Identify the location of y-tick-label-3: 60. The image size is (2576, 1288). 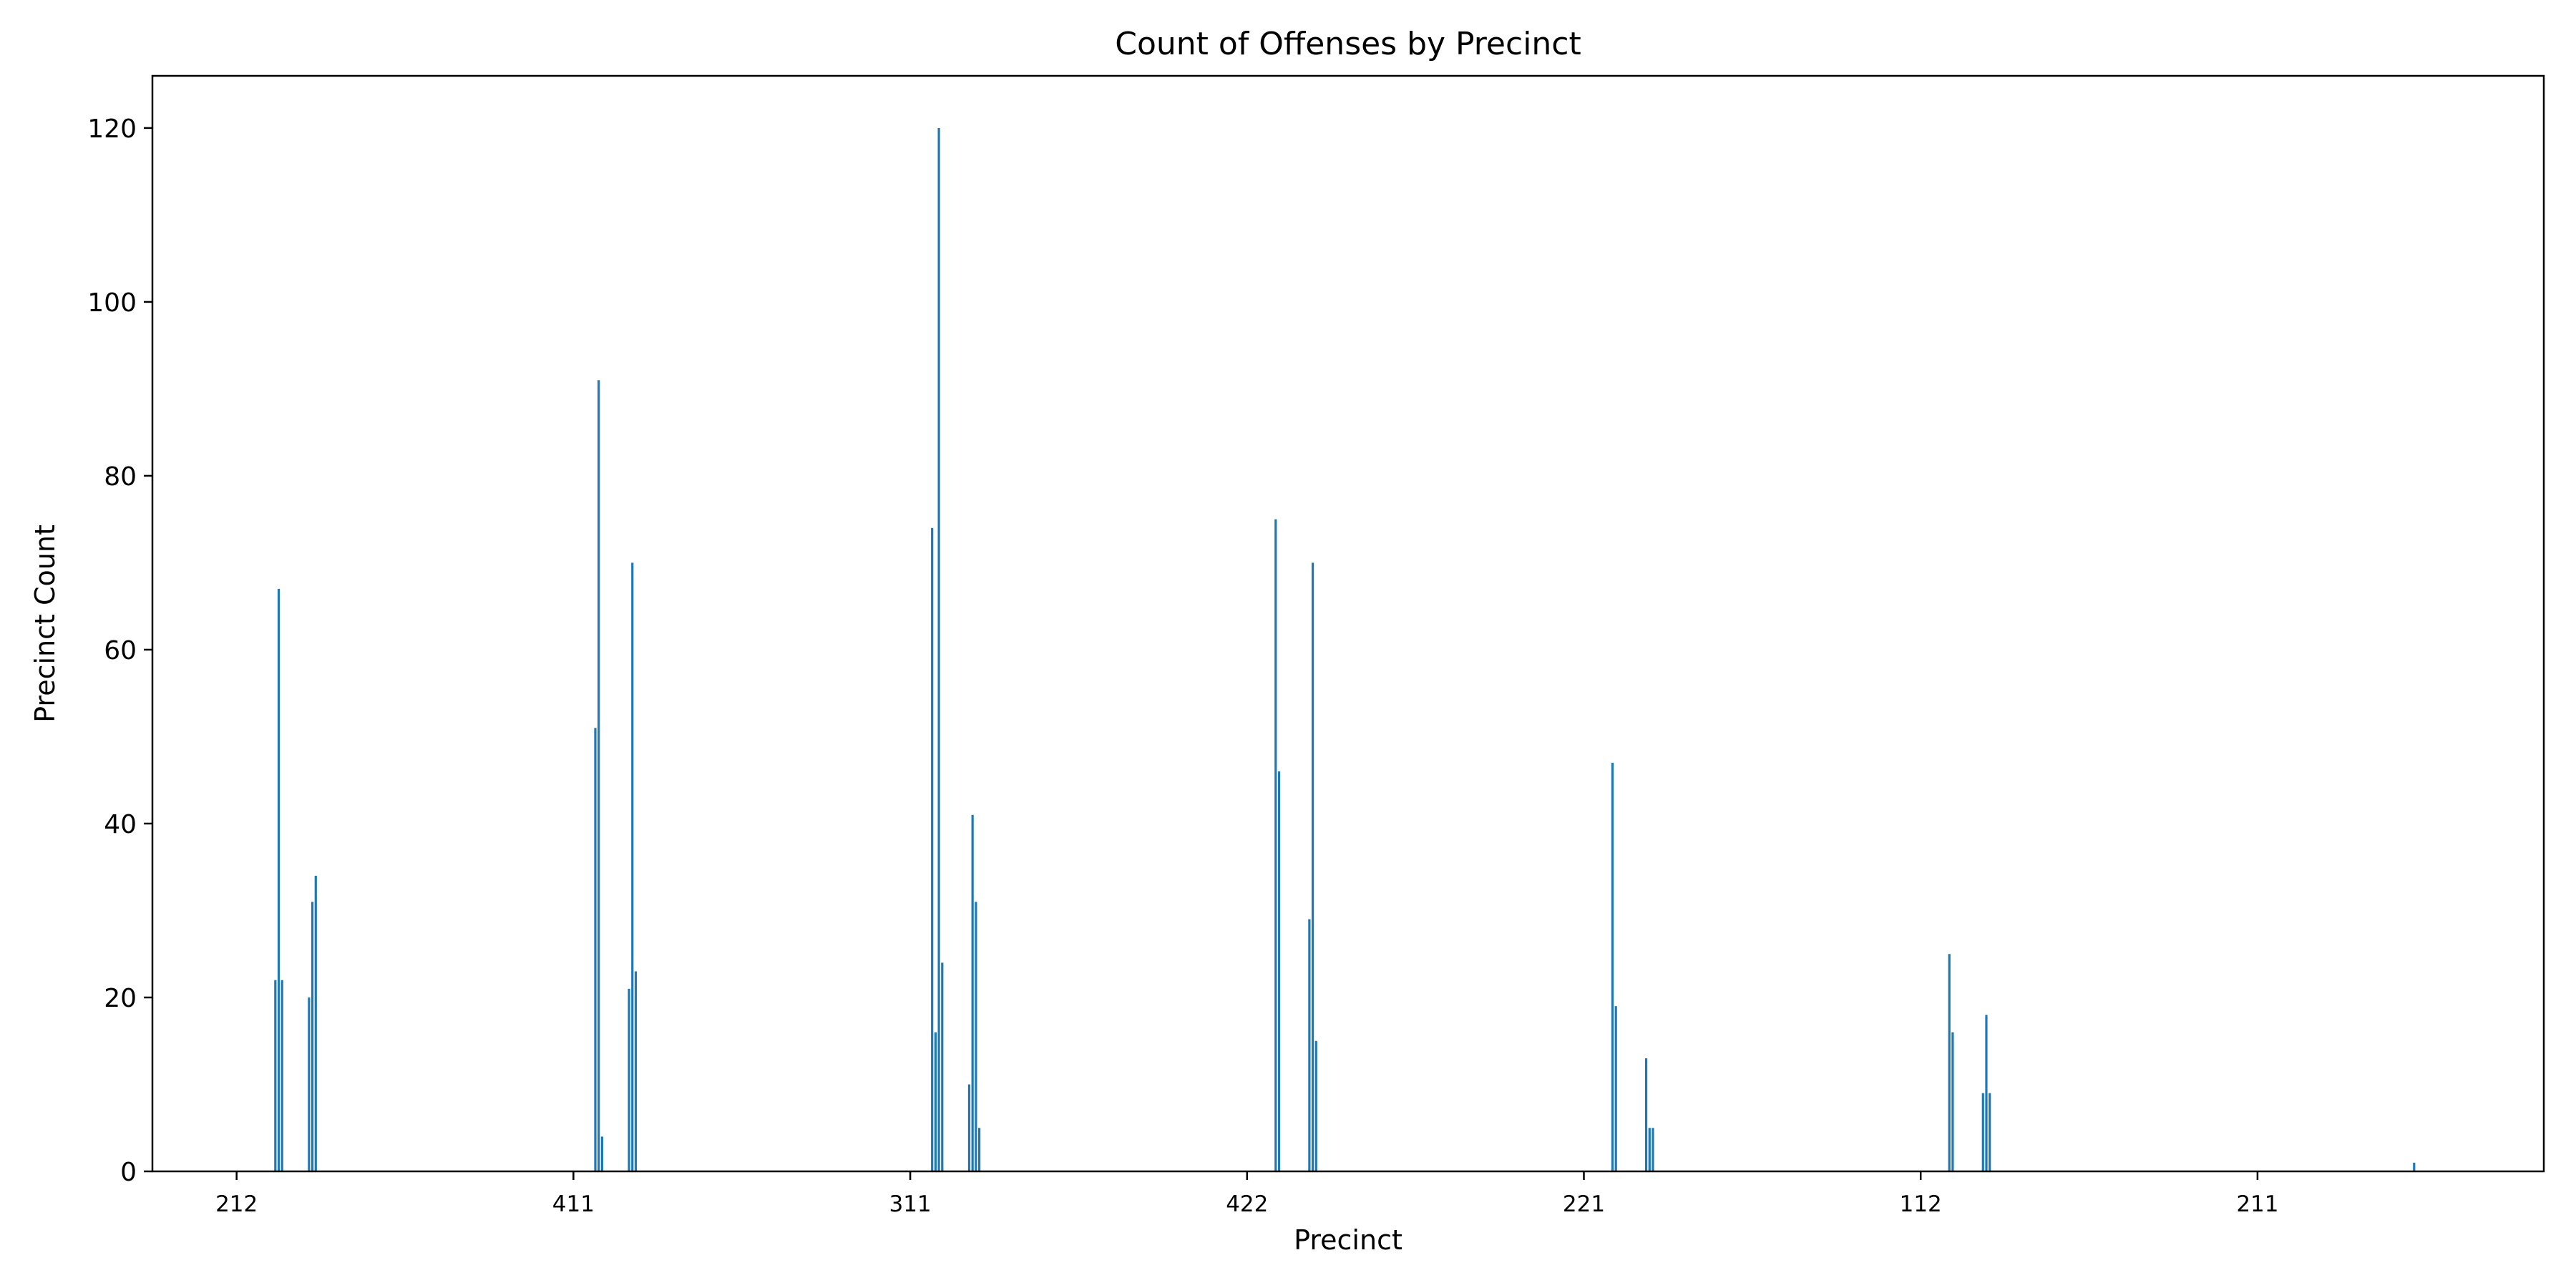
(120, 650).